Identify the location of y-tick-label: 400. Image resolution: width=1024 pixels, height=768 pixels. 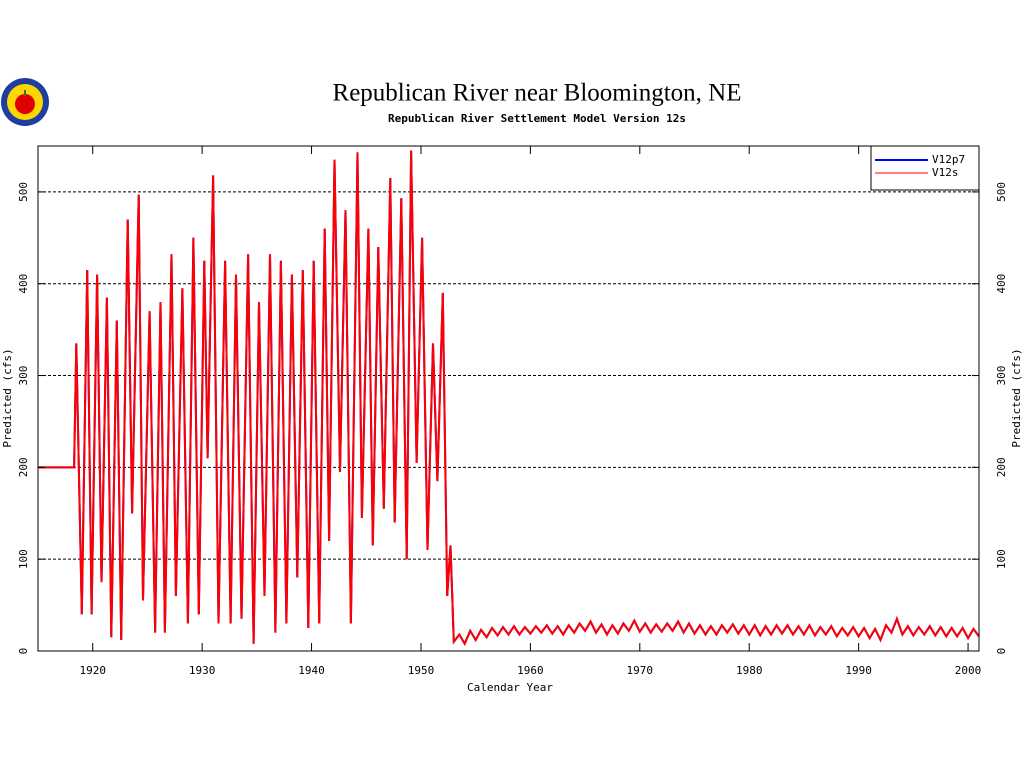
(23, 284).